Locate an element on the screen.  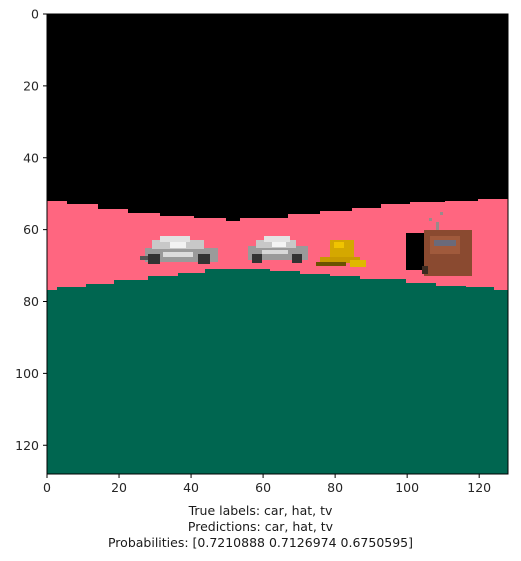
brown-tv-icon is located at coordinates (439, 244).